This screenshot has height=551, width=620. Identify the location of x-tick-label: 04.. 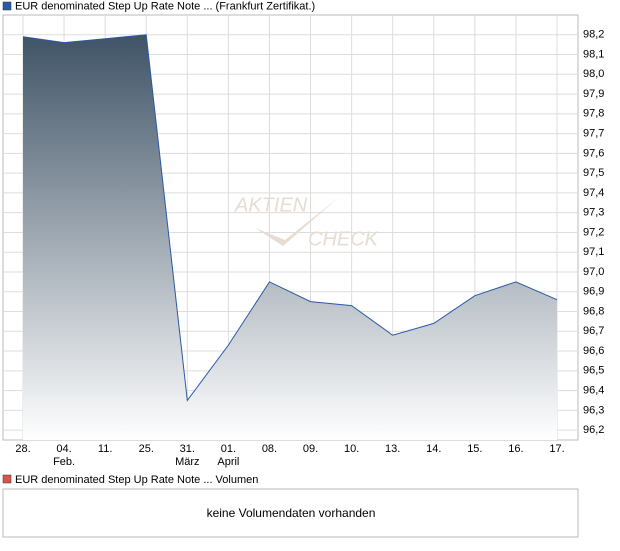
(63, 449).